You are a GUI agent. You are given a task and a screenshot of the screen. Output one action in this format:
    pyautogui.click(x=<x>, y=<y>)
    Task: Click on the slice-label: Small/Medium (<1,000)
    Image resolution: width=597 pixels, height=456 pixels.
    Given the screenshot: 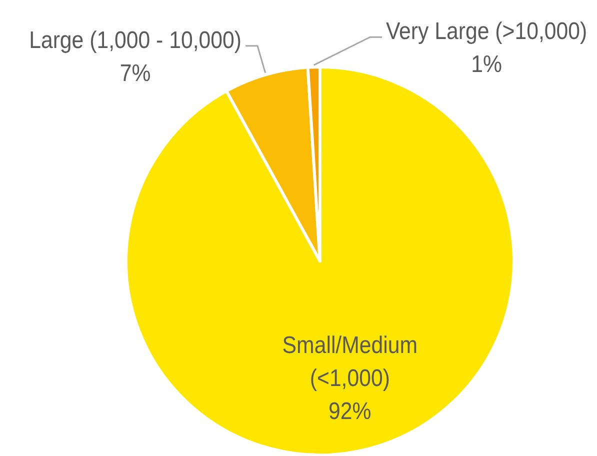 What is the action you would take?
    pyautogui.click(x=350, y=361)
    